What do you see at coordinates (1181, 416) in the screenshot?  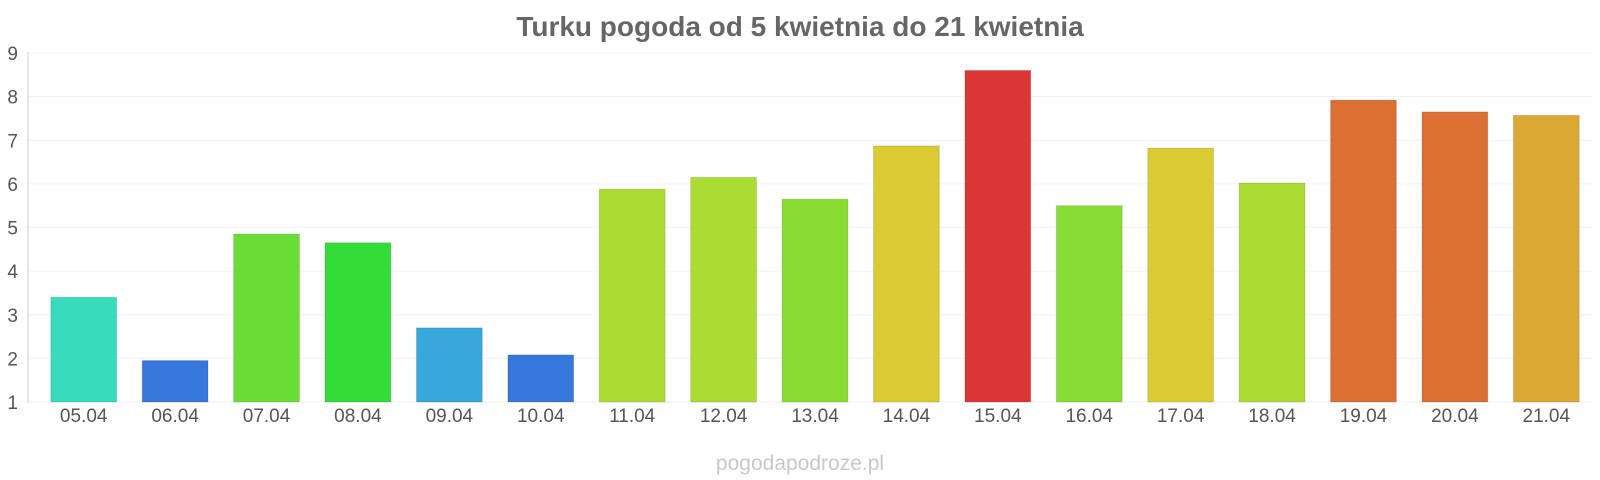 I see `x-tick-label: 17.04` at bounding box center [1181, 416].